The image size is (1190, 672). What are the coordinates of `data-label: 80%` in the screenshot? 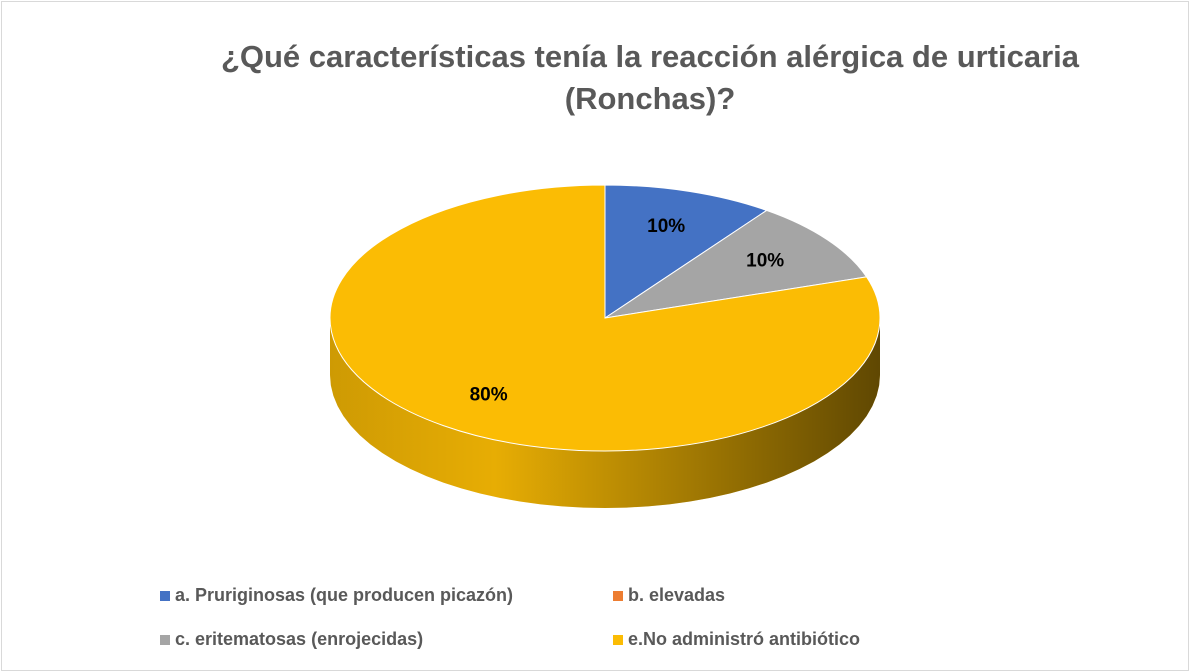 It's located at (489, 394).